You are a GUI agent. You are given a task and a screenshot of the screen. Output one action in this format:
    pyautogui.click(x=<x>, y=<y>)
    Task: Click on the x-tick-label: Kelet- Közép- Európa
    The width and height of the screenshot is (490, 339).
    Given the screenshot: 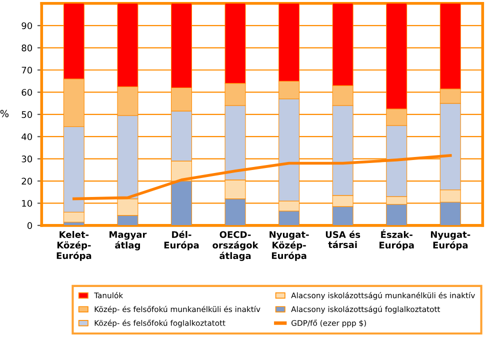 What is the action you would take?
    pyautogui.click(x=74, y=245)
    